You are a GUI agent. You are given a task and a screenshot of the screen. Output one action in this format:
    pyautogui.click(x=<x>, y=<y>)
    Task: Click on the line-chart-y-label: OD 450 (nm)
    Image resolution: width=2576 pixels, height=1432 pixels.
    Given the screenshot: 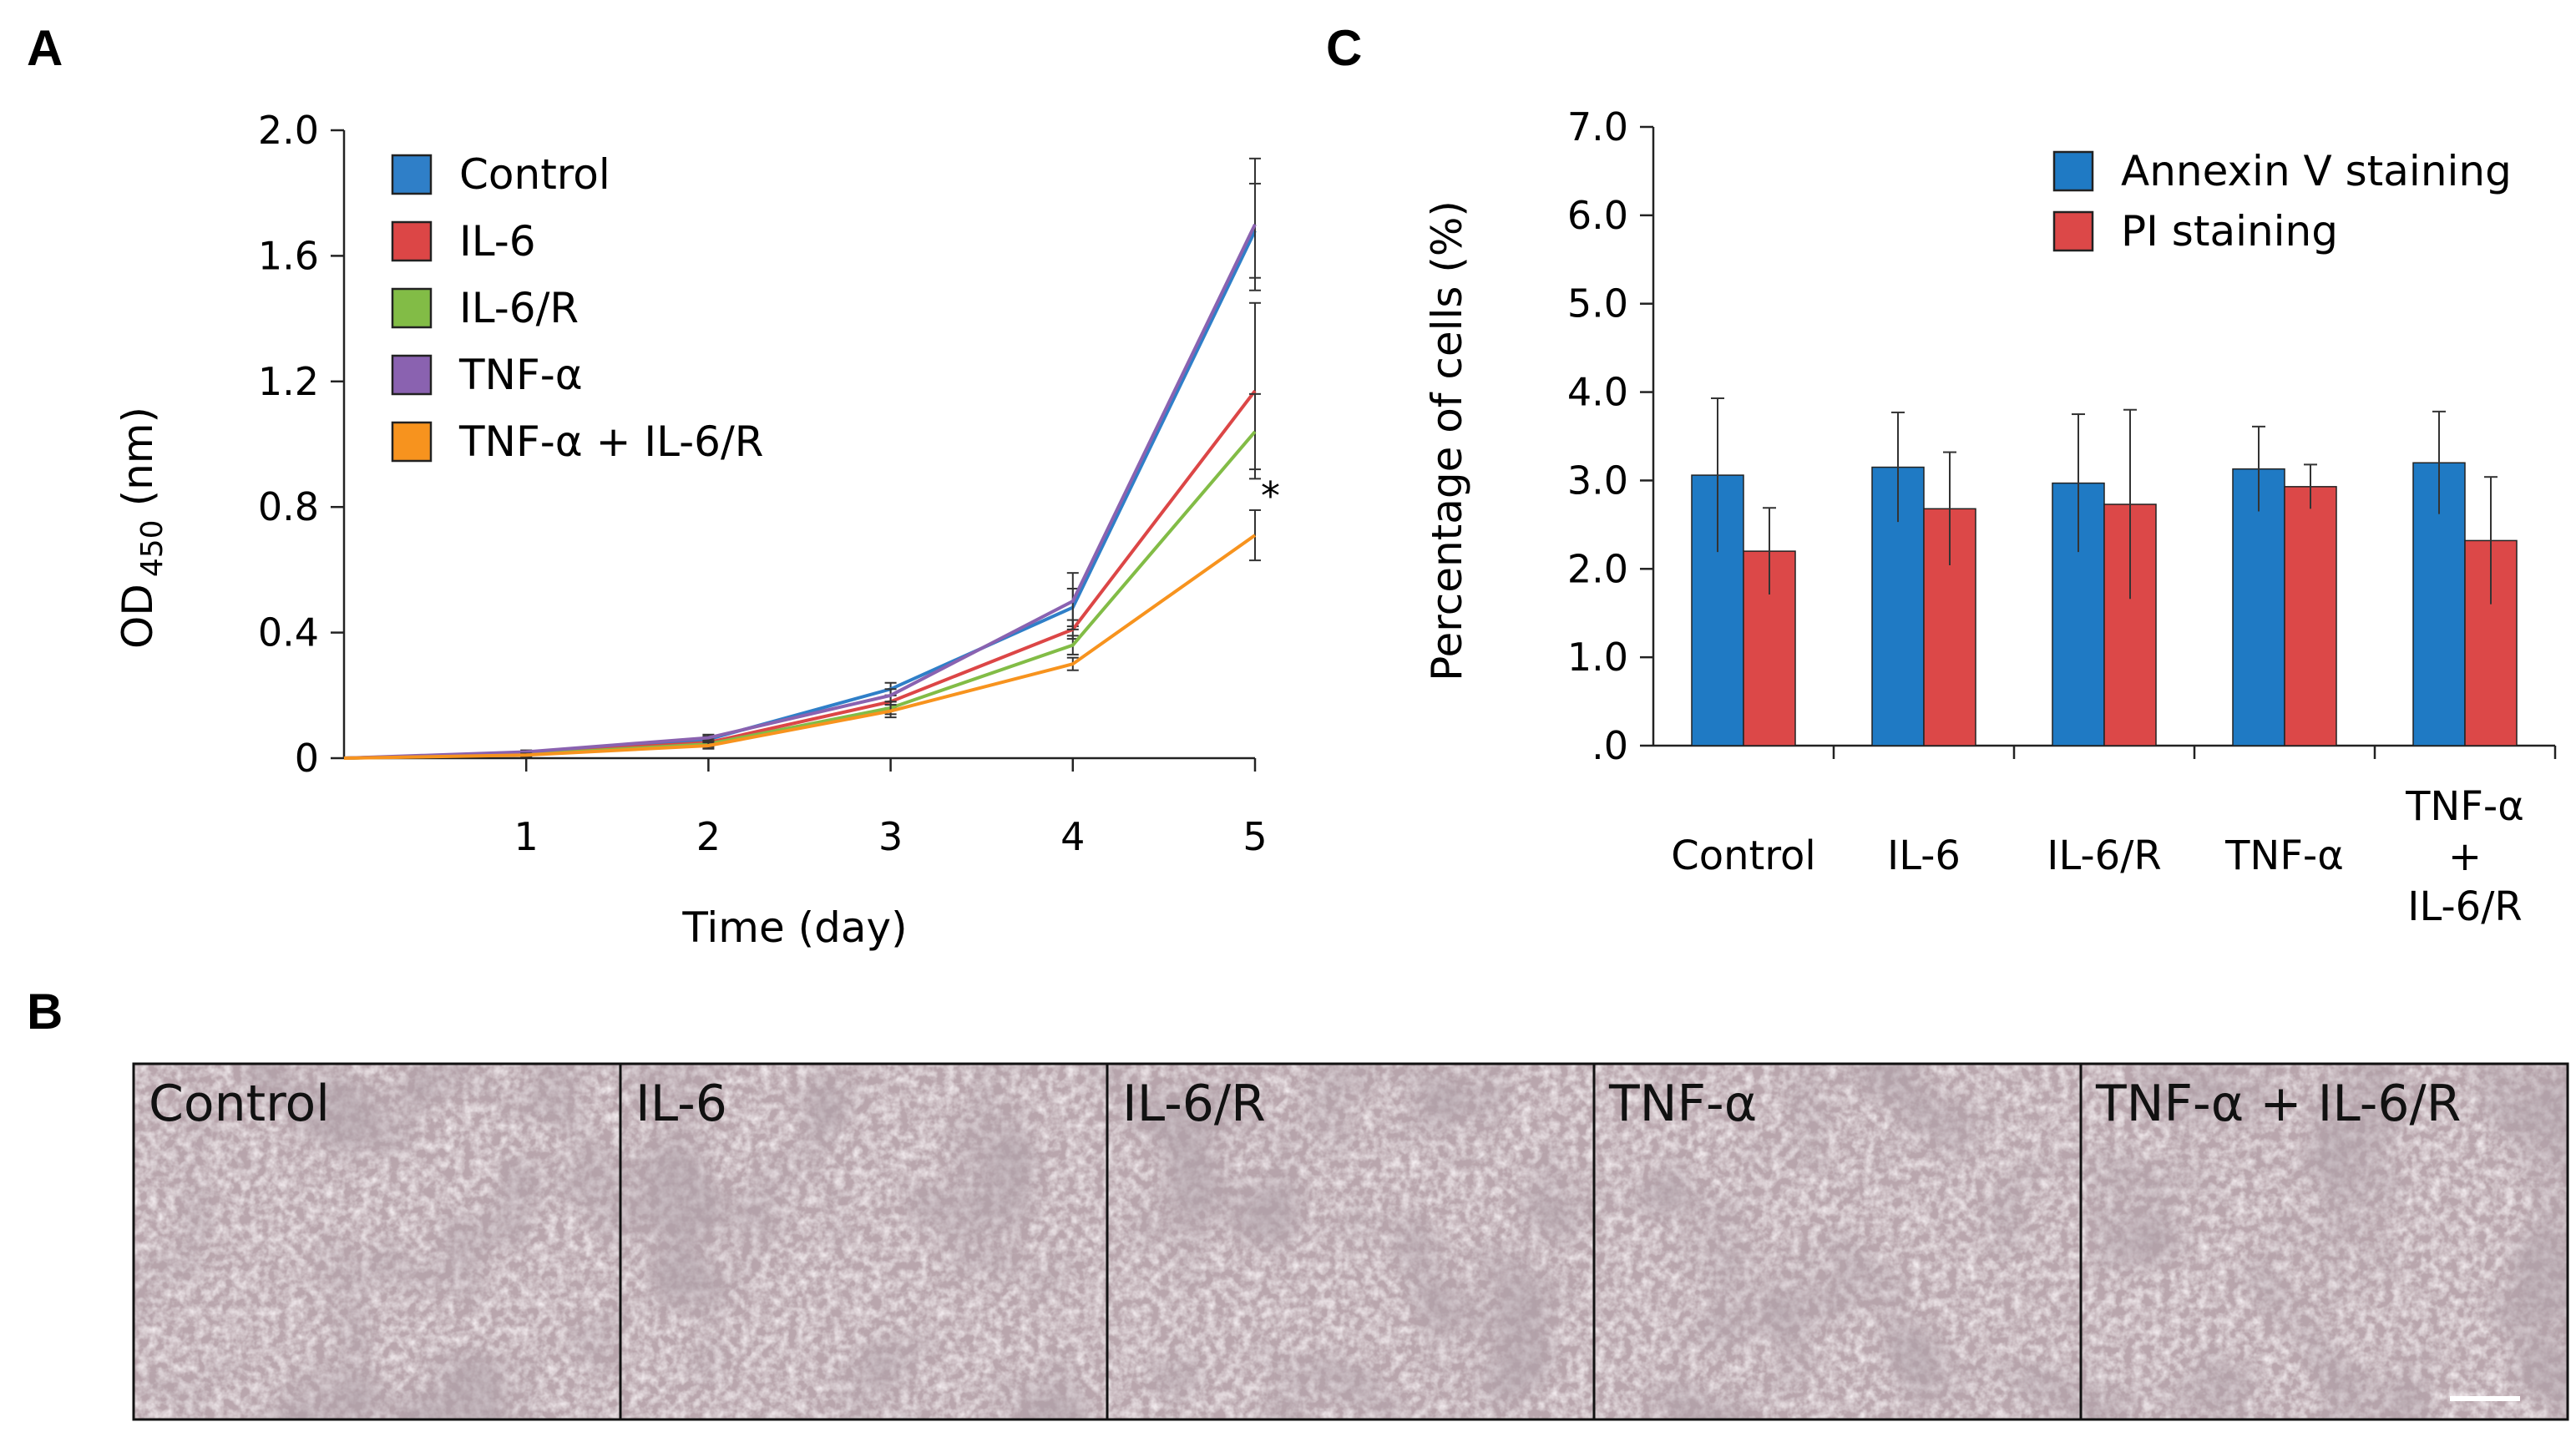 What is the action you would take?
    pyautogui.click(x=142, y=528)
    